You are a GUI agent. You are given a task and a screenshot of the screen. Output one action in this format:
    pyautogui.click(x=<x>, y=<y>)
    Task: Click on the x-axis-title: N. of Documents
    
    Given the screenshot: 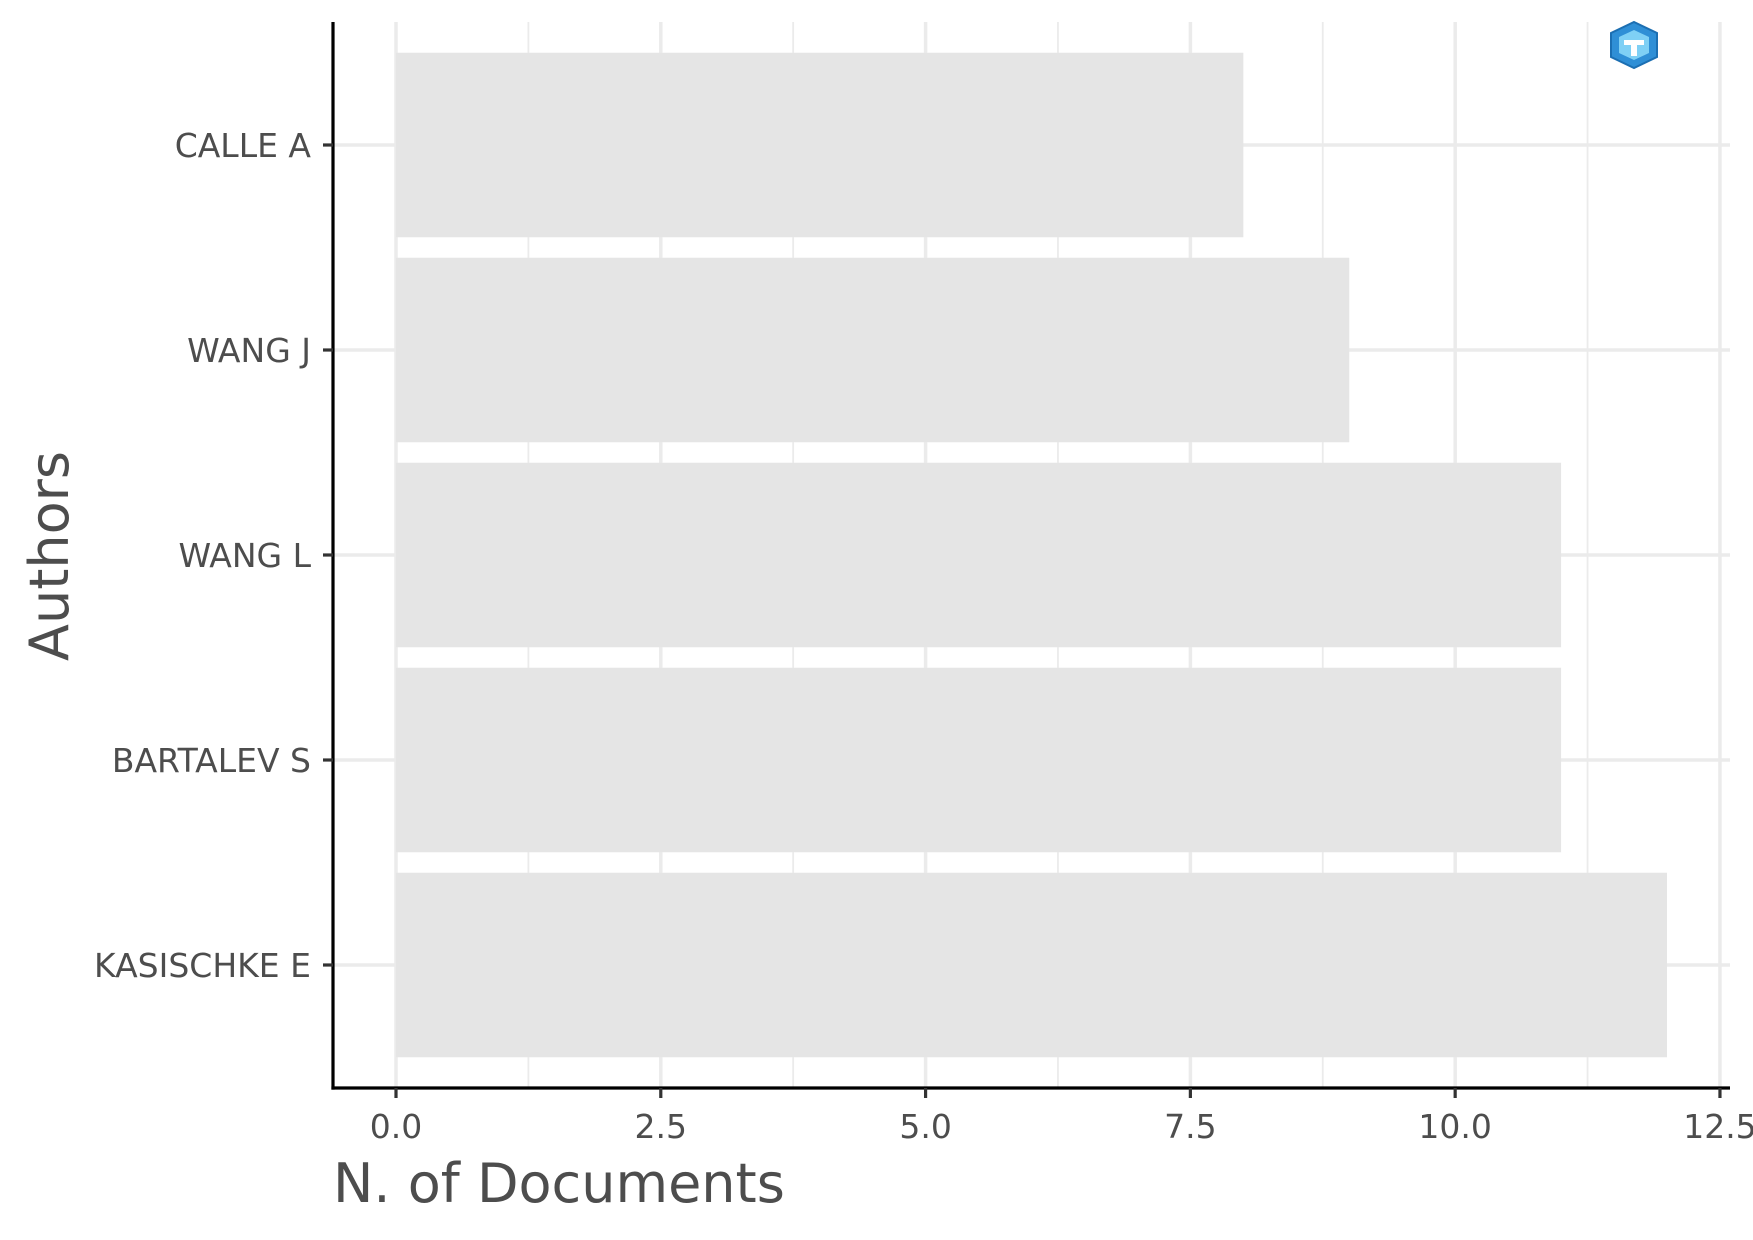 What is the action you would take?
    pyautogui.click(x=559, y=1183)
    